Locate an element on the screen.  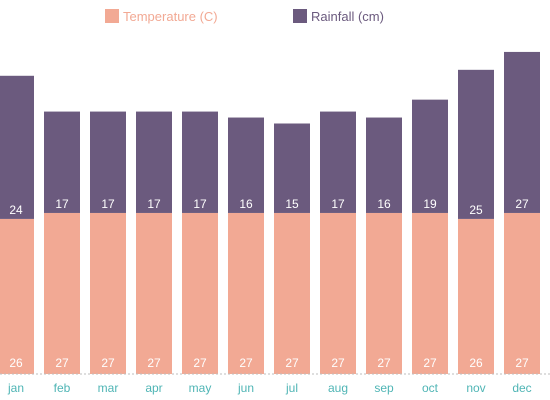
bar-temperature-dec is located at coordinates (522, 293).